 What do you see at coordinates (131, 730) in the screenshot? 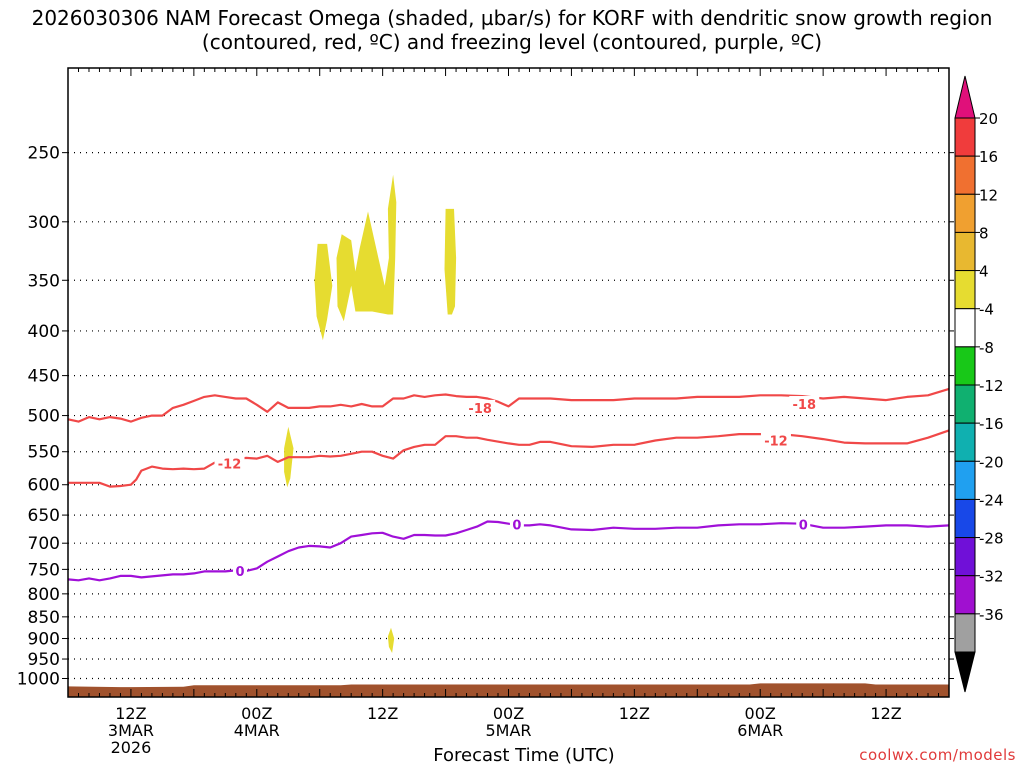
I see `x-tick-label: 3MAR` at bounding box center [131, 730].